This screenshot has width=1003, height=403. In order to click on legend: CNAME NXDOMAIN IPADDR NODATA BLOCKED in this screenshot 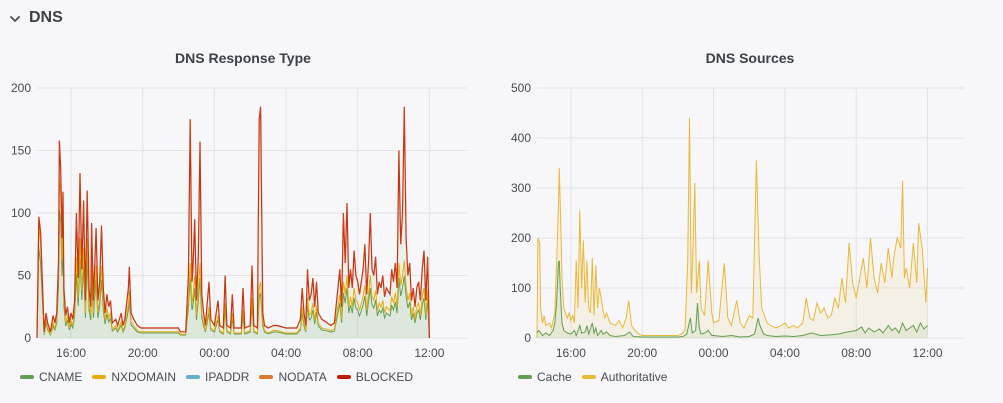, I will do `click(221, 377)`.